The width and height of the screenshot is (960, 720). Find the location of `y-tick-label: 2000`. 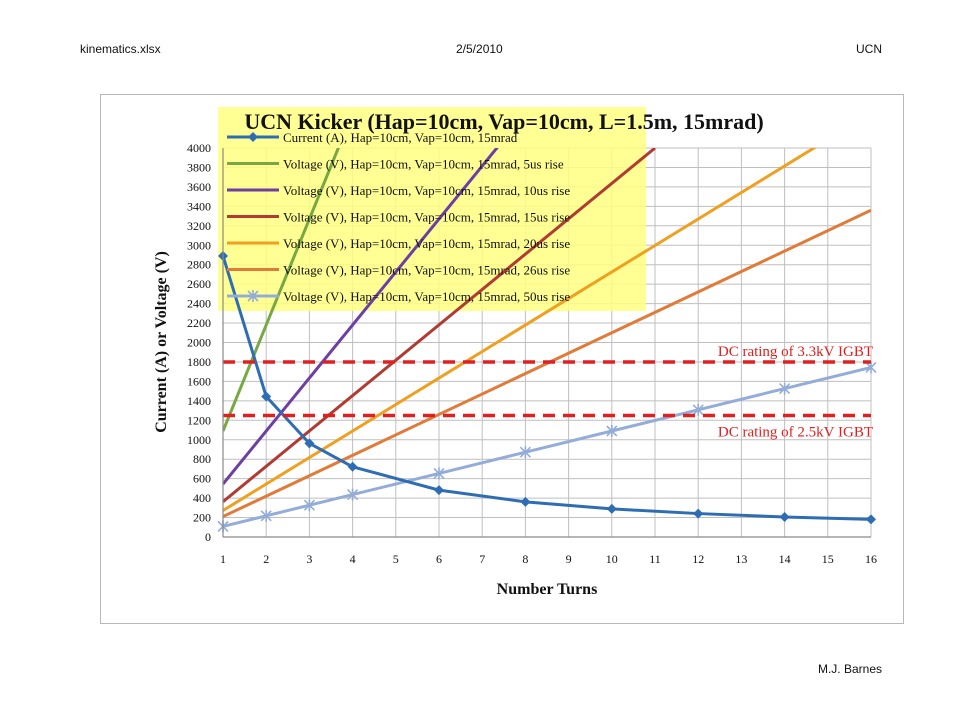

y-tick-label: 2000 is located at coordinates (199, 343).